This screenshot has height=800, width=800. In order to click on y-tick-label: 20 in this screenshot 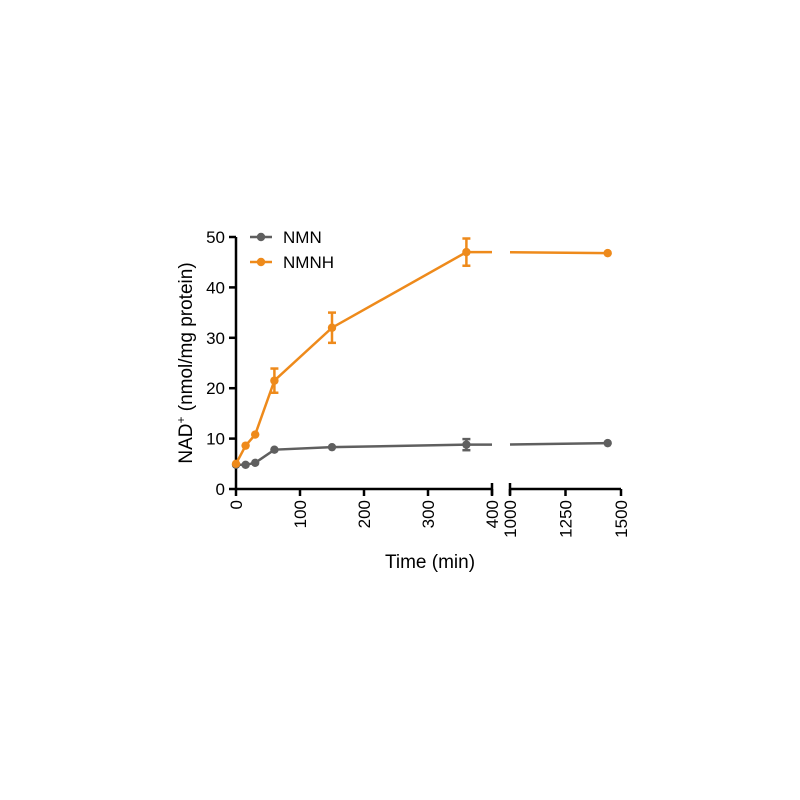, I will do `click(215, 388)`.